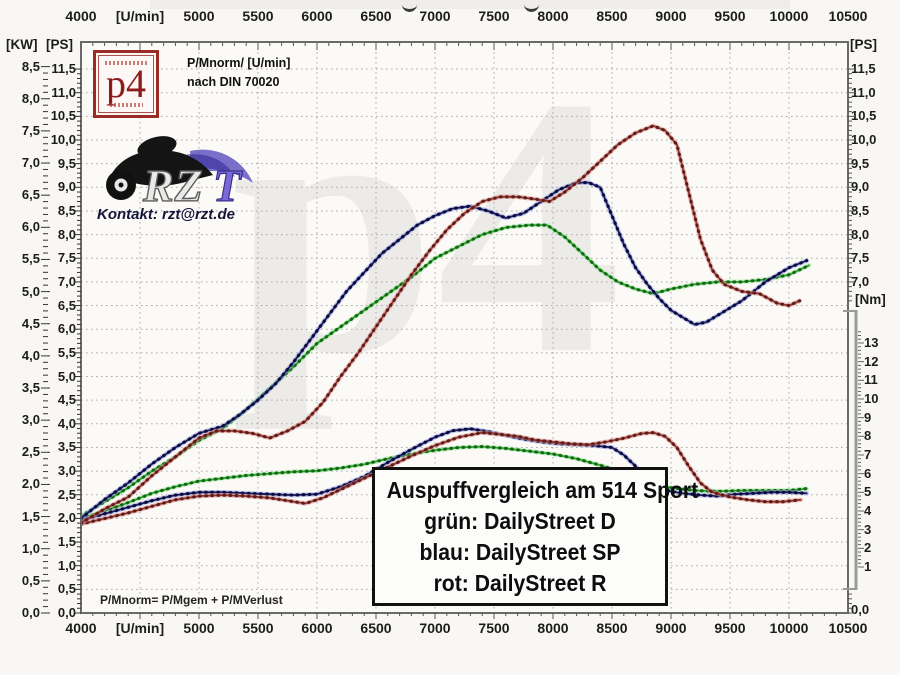  I want to click on cropped-title-remnant-smear, so click(470, 4).